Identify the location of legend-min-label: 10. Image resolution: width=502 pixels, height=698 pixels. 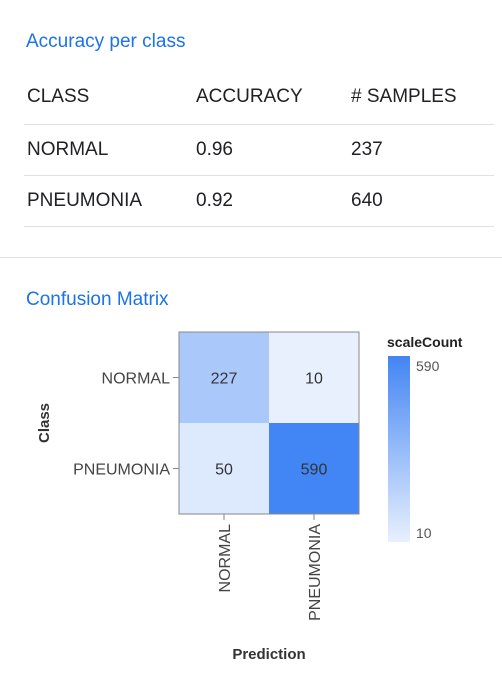
(424, 533).